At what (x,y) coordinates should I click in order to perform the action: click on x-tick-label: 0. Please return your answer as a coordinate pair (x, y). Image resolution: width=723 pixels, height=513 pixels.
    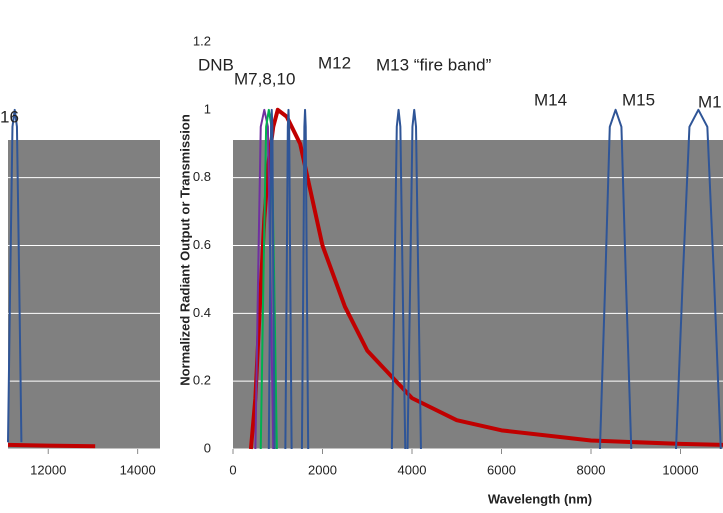
    Looking at the image, I should click on (232, 469).